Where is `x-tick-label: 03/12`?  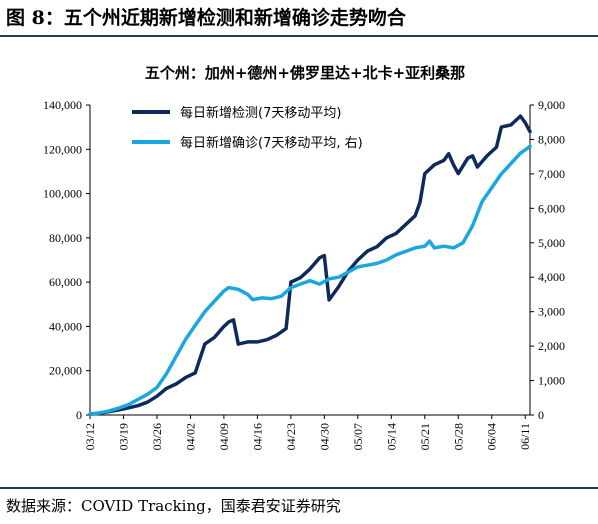 x-tick-label: 03/12 is located at coordinates (90, 436).